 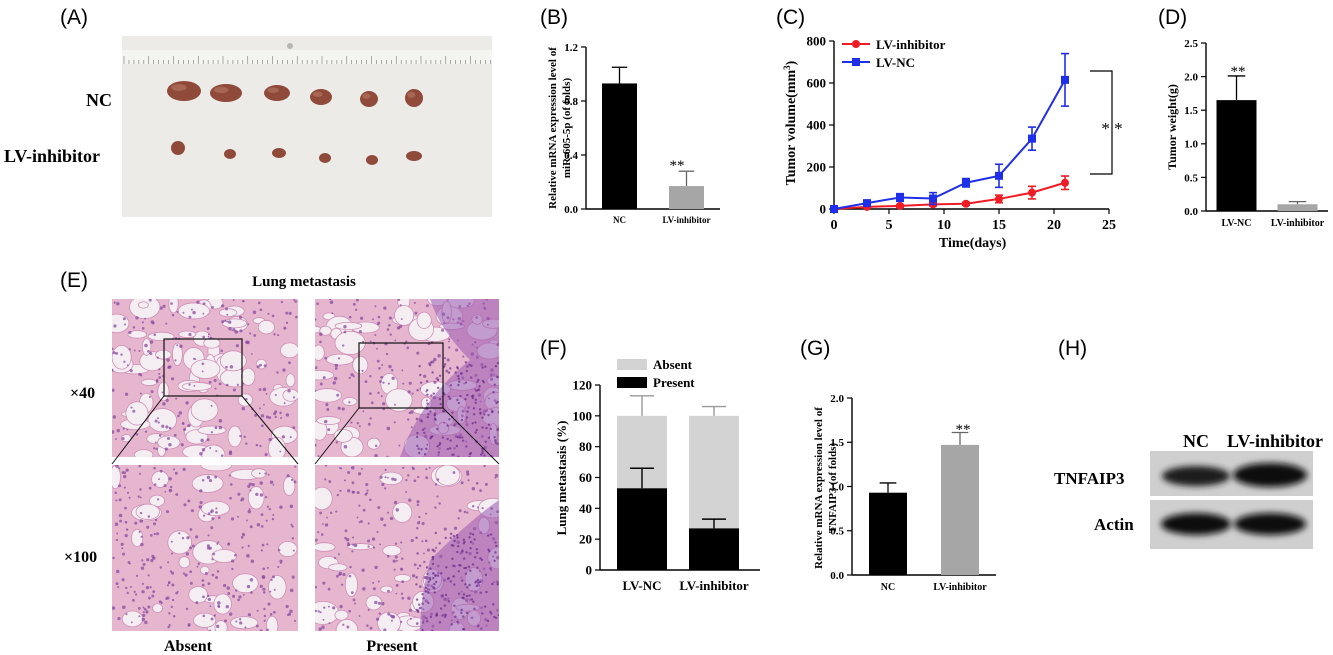 What do you see at coordinates (1196, 476) in the screenshot?
I see `band-tnfaip3-nc` at bounding box center [1196, 476].